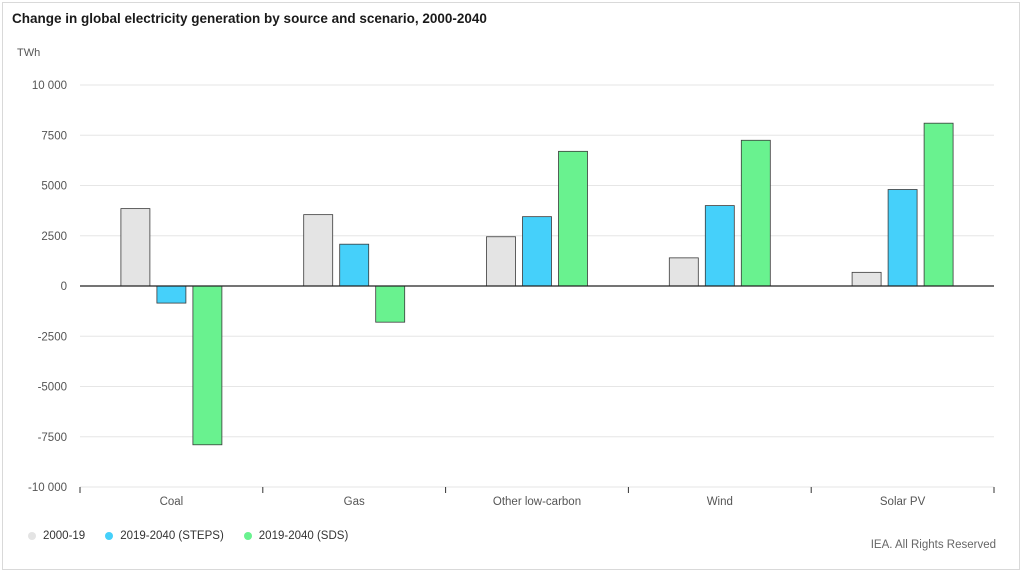  Describe the element at coordinates (28, 53) in the screenshot. I see `y-axis-unit-label: TWh` at that location.